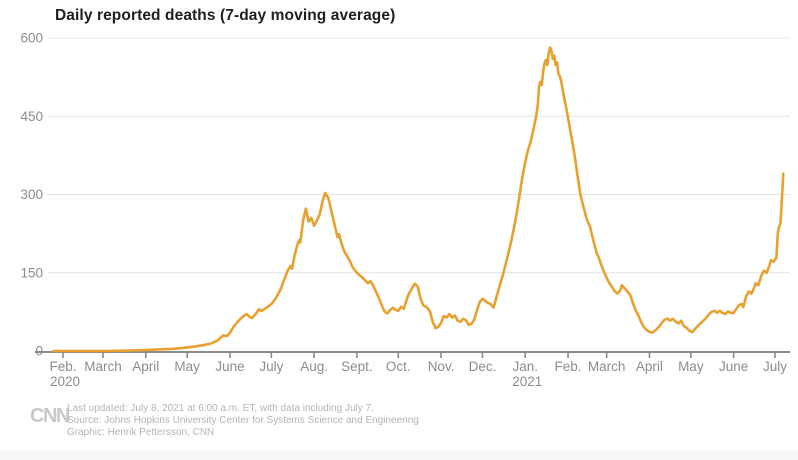  What do you see at coordinates (50, 416) in the screenshot?
I see `cnn-logo: CNN` at bounding box center [50, 416].